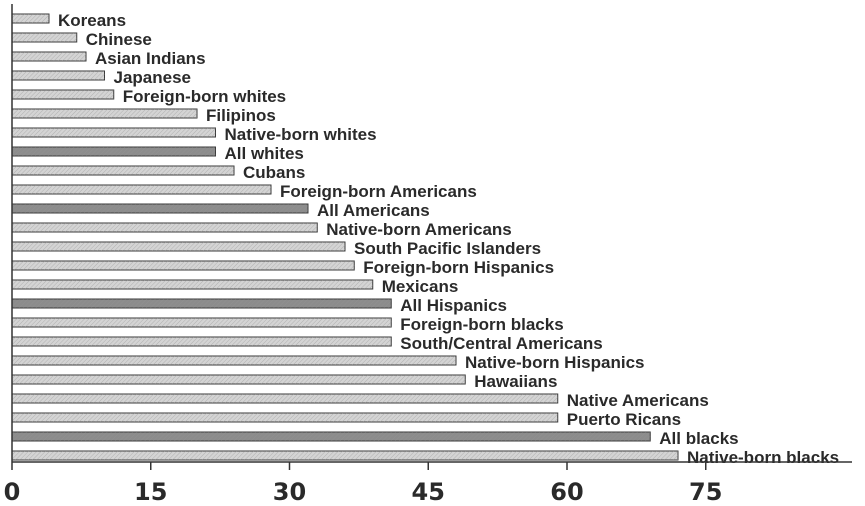 The image size is (865, 506). Describe the element at coordinates (420, 286) in the screenshot. I see `bar-label-14: Mexicans` at that location.